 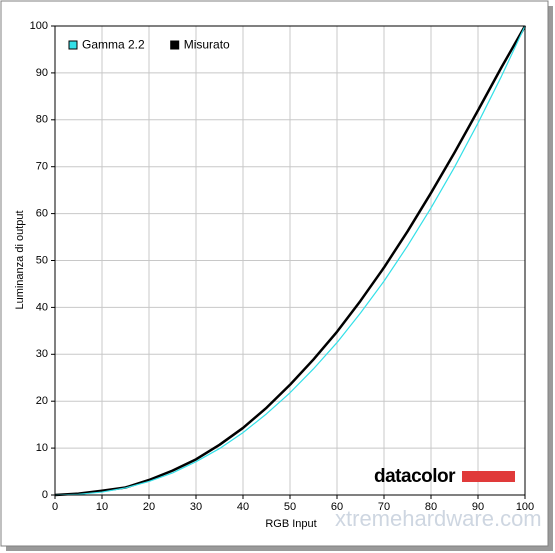 I want to click on x-tick-label: 30, so click(x=196, y=507).